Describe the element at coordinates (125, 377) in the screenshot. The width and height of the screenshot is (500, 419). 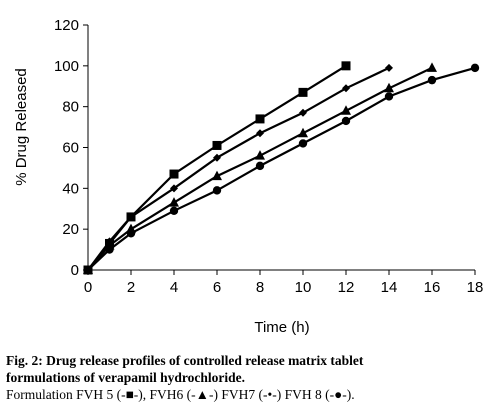
I see `caption-line-2: formulations of verapamil hydrochloride.` at that location.